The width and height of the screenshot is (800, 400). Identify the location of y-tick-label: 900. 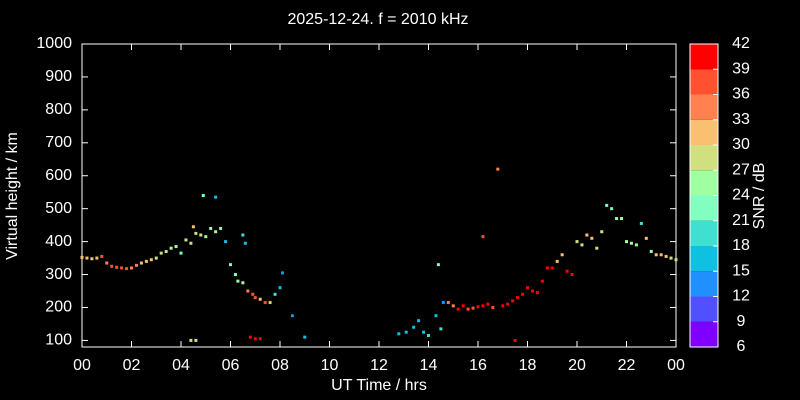
(58, 76).